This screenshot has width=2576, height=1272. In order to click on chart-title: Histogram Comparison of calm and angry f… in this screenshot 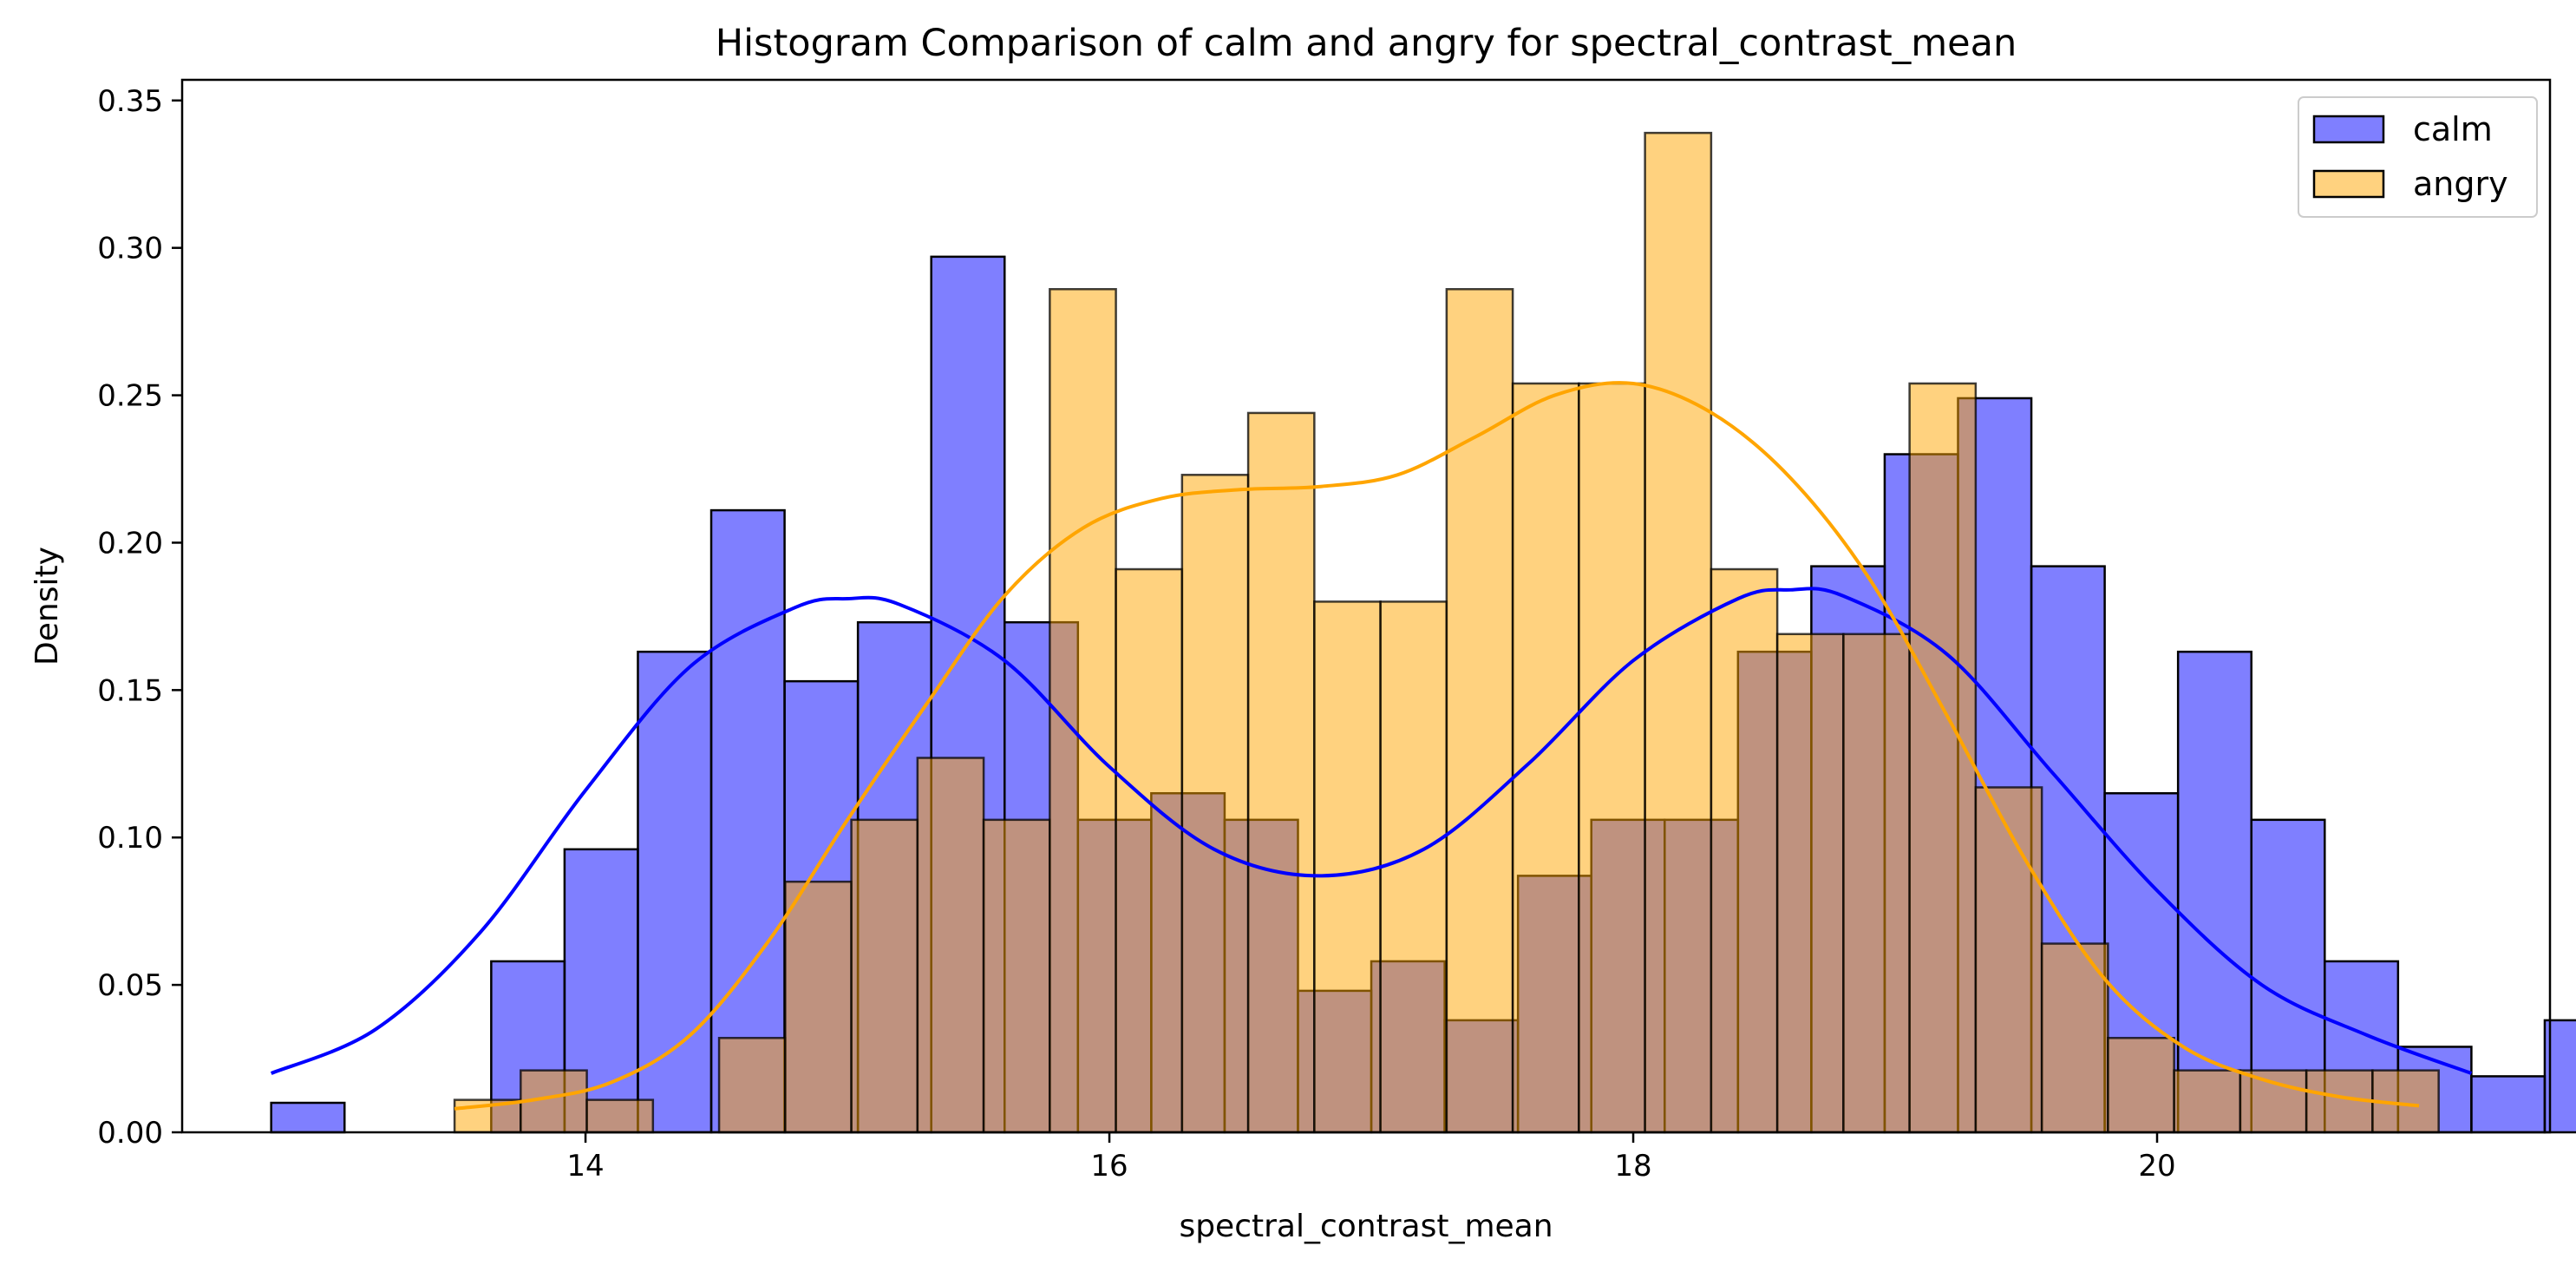, I will do `click(1366, 43)`.